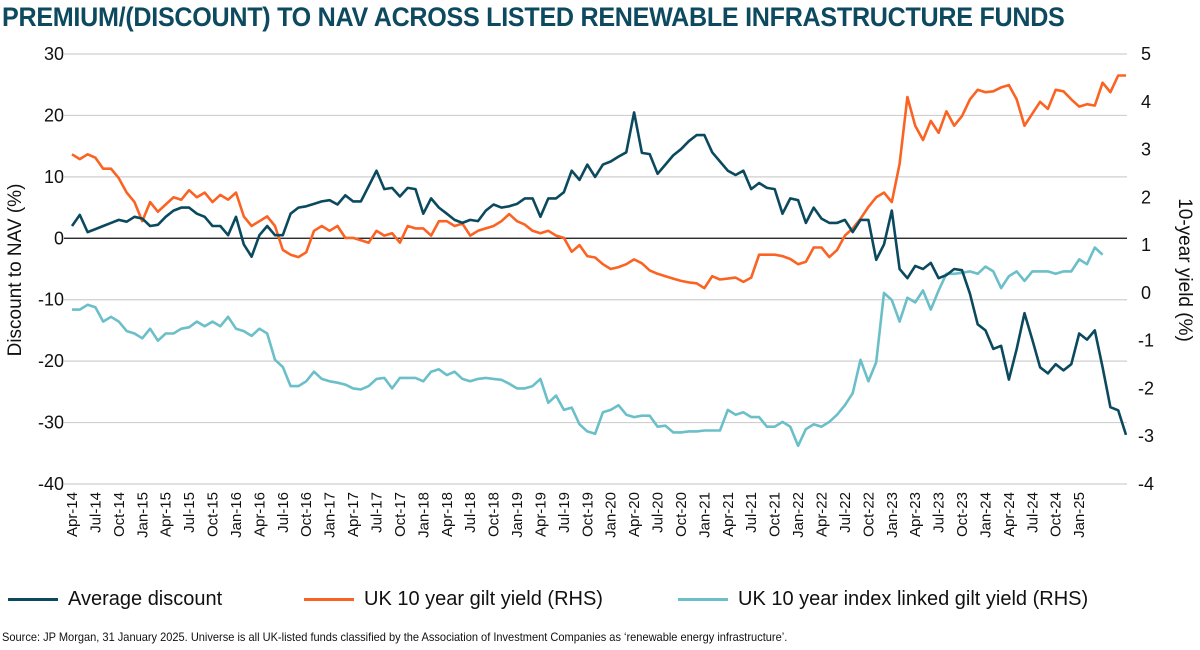 The image size is (1200, 650). Describe the element at coordinates (1146, 293) in the screenshot. I see `y2-tick-label: 0` at that location.